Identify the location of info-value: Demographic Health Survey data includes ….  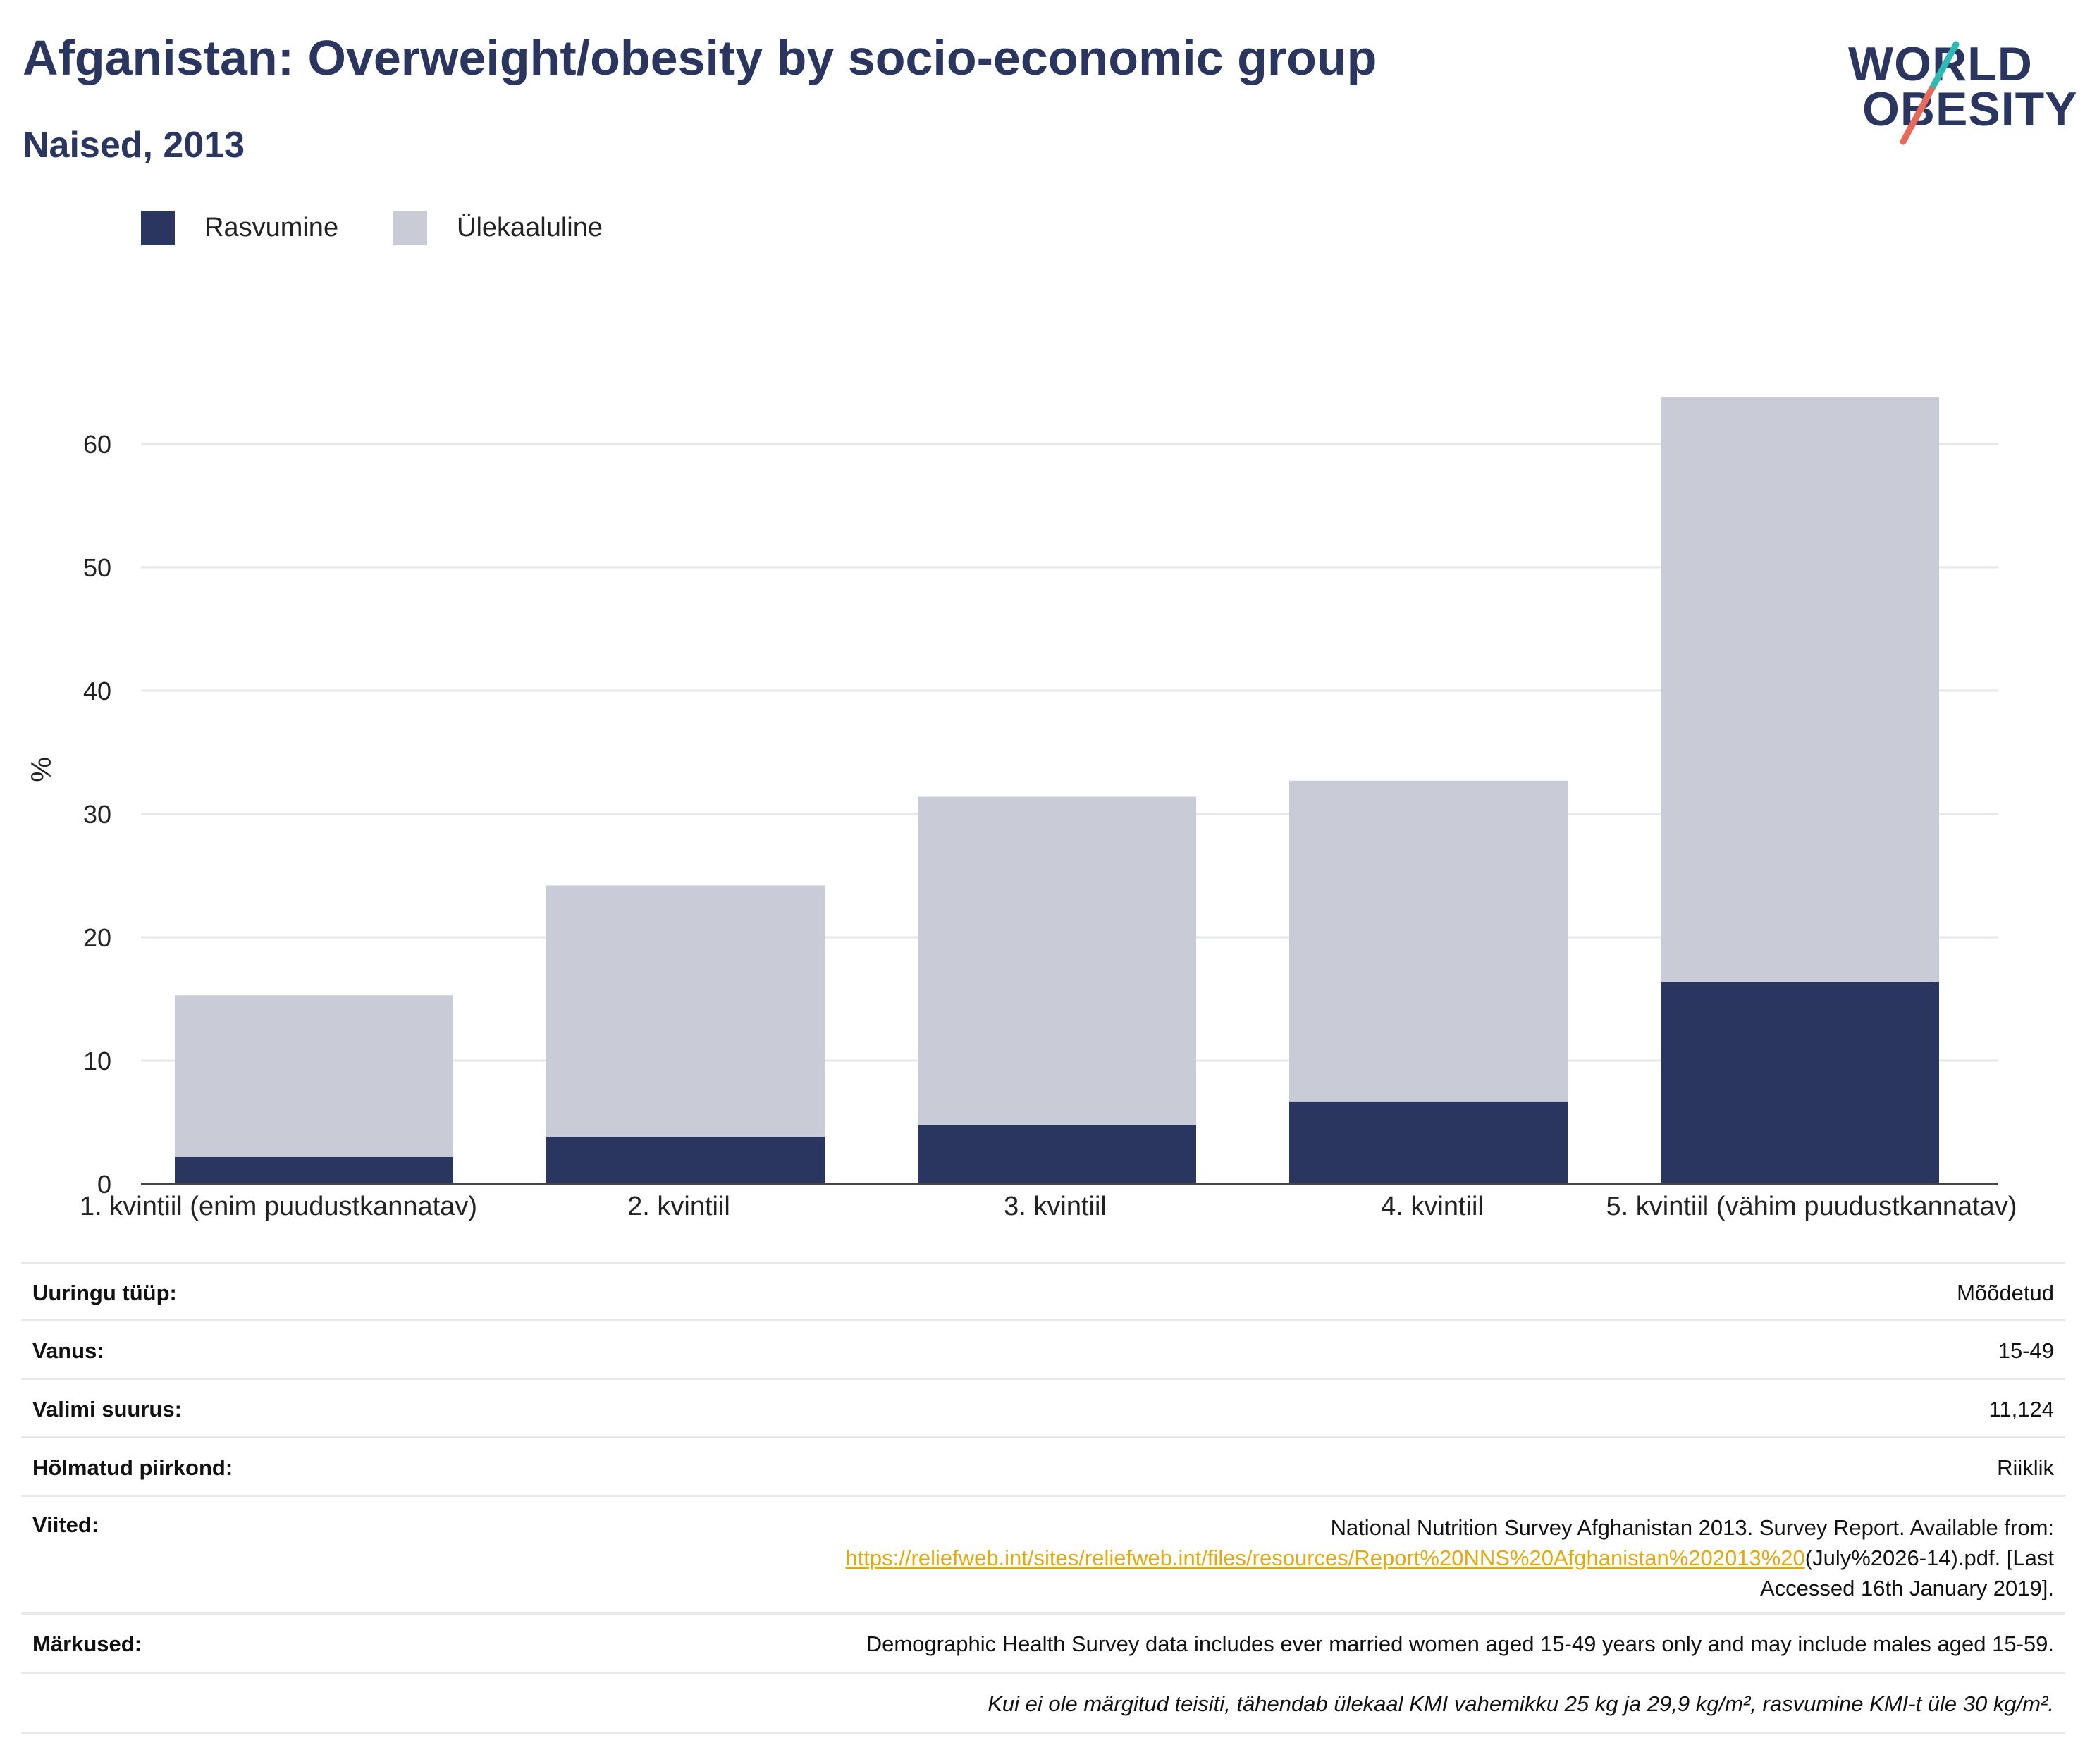
(1460, 1644).